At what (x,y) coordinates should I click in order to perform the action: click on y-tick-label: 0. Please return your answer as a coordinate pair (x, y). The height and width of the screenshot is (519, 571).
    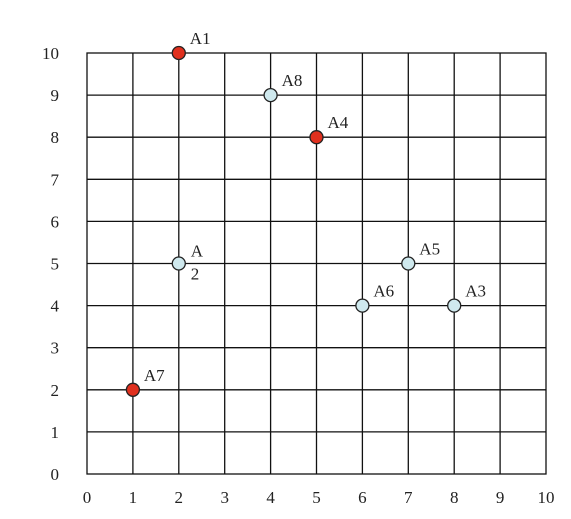
    Looking at the image, I should click on (55, 474).